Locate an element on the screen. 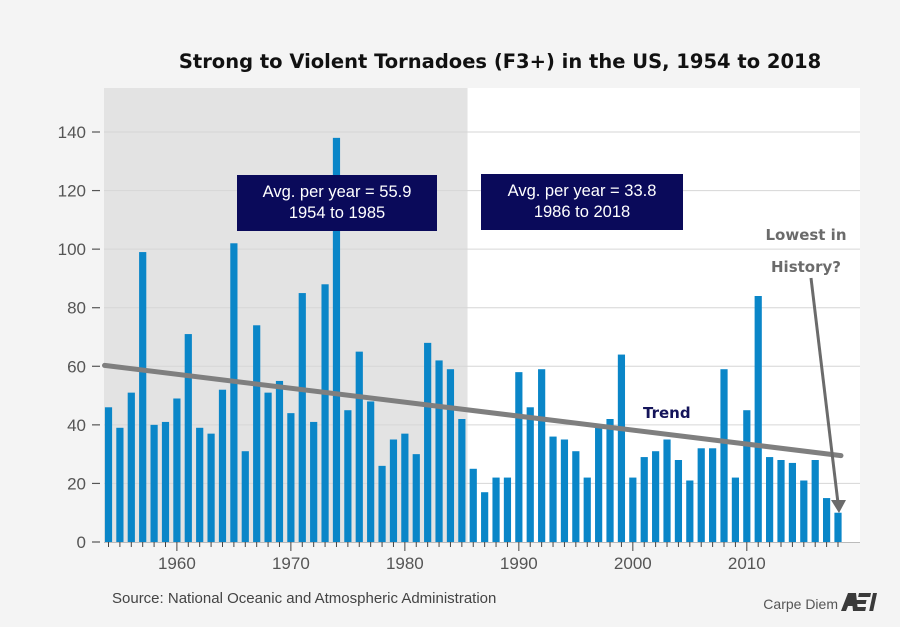 The image size is (900, 627). bar-1990 is located at coordinates (519, 457).